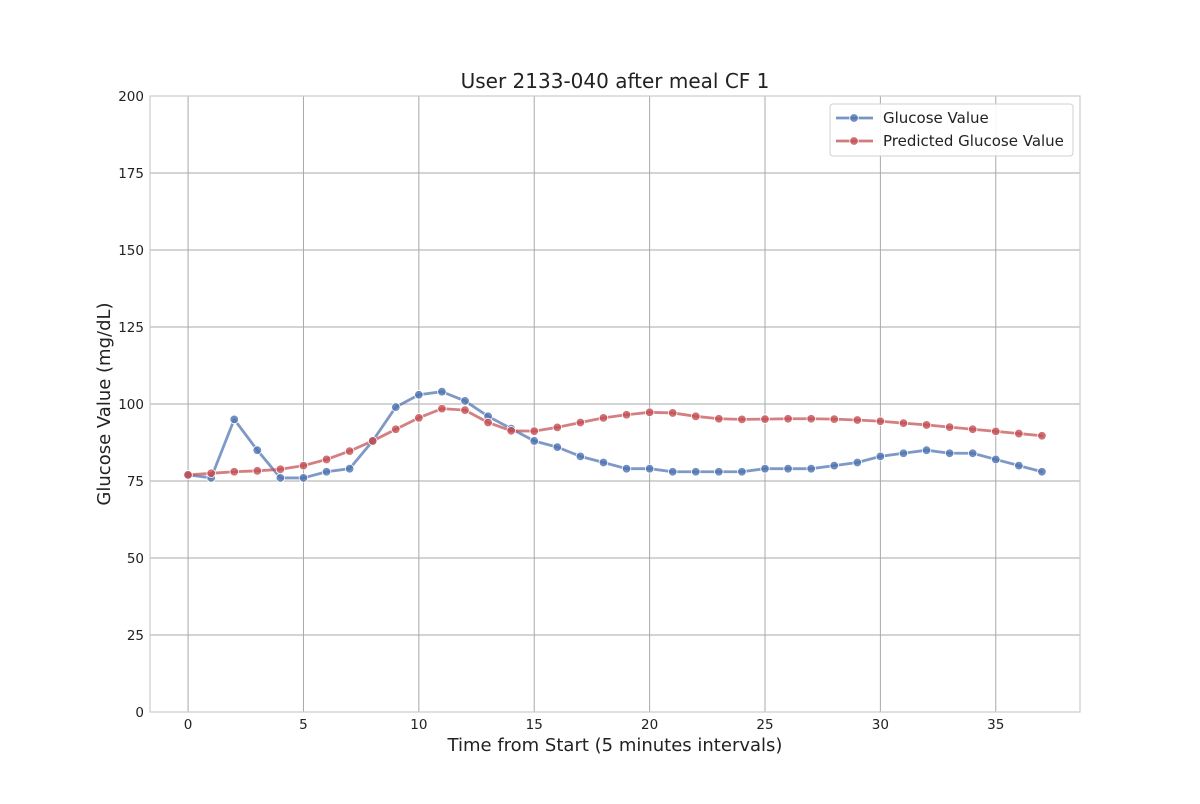 The width and height of the screenshot is (1200, 804). Describe the element at coordinates (615, 745) in the screenshot. I see `x-axis-label: Time from Start (5 minutes intervals)` at that location.